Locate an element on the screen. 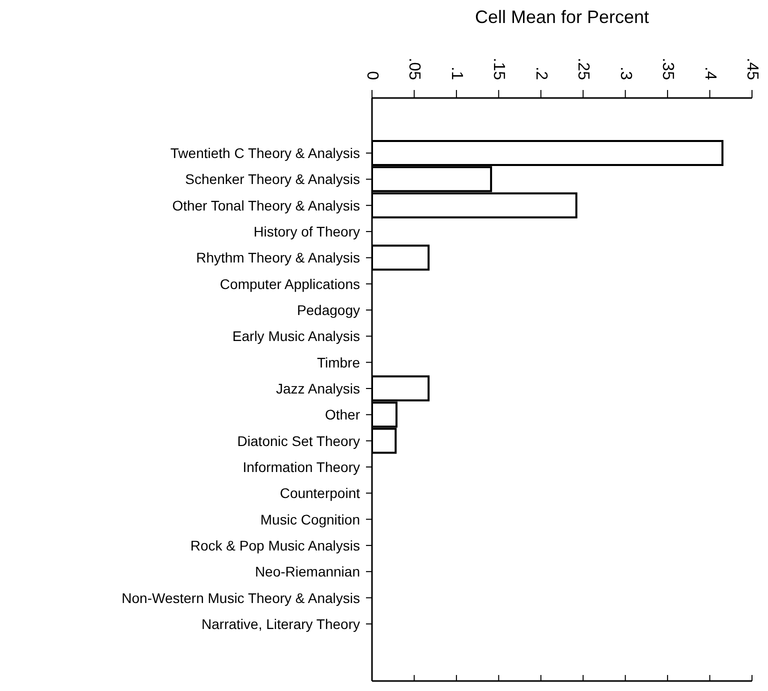 The image size is (768, 691). x-tick-label: .3 is located at coordinates (625, 73).